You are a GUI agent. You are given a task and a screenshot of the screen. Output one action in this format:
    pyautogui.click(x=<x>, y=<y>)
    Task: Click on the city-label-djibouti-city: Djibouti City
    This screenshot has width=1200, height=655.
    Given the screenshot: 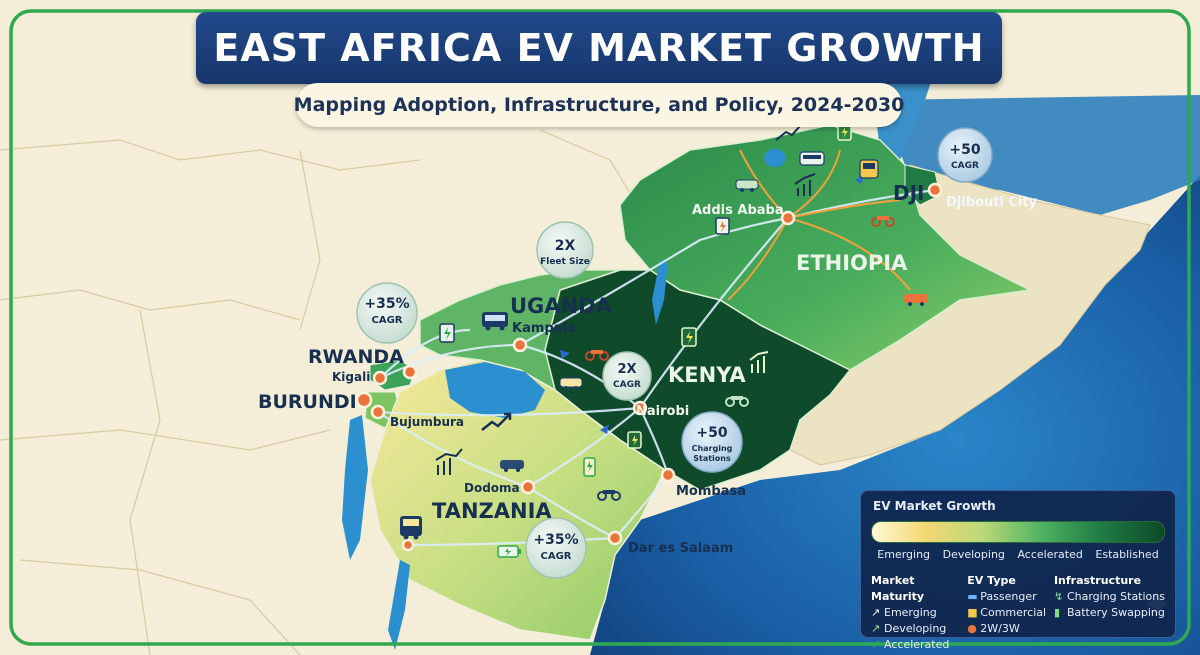 What is the action you would take?
    pyautogui.click(x=992, y=202)
    